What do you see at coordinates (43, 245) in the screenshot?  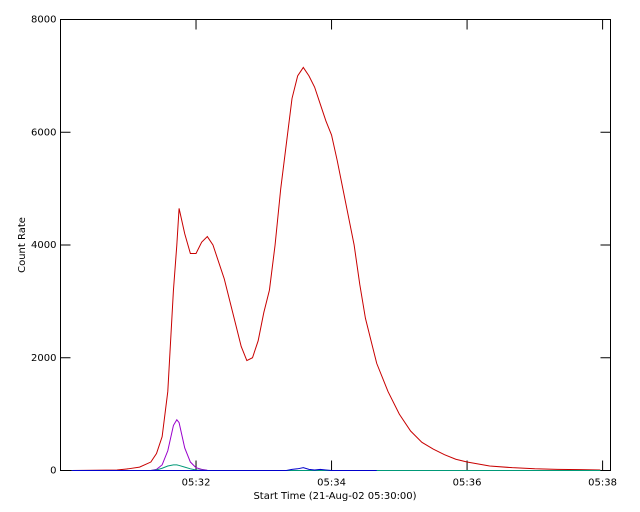 I see `y-tick-label: 4000` at bounding box center [43, 245].